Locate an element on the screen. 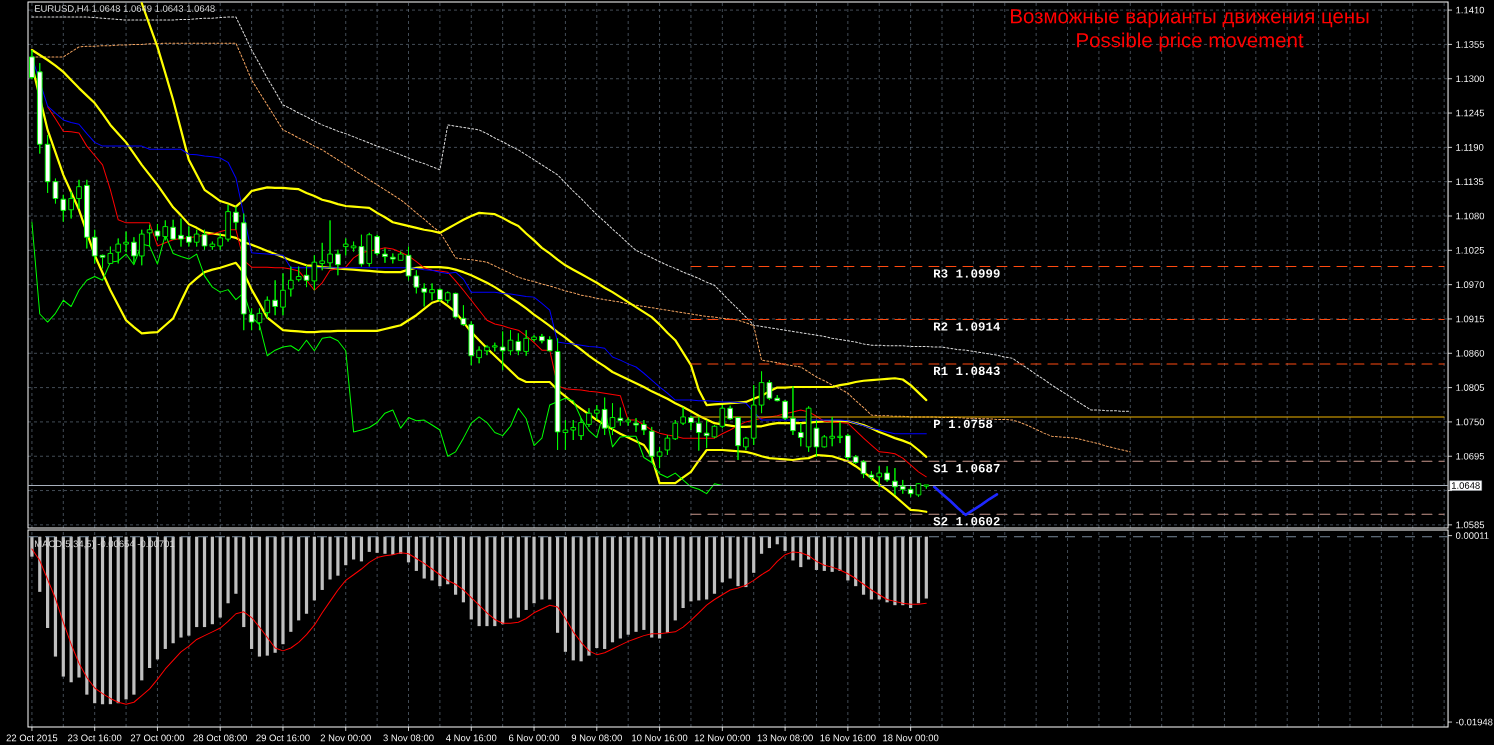  x-tick-label: 13 Nov 08:00 is located at coordinates (785, 738).